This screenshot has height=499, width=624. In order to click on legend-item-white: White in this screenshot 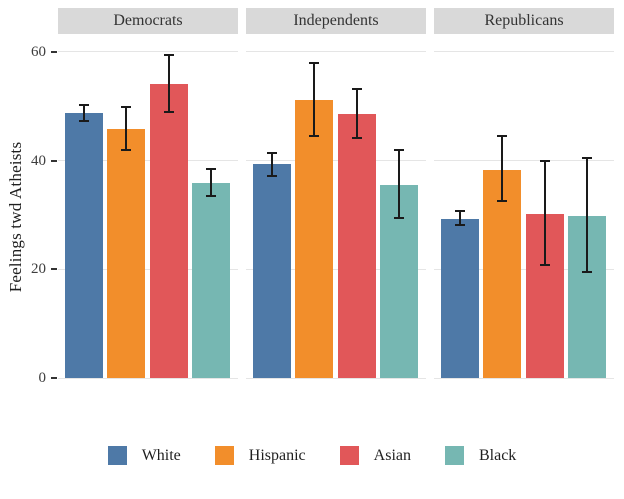, I will do `click(144, 455)`.